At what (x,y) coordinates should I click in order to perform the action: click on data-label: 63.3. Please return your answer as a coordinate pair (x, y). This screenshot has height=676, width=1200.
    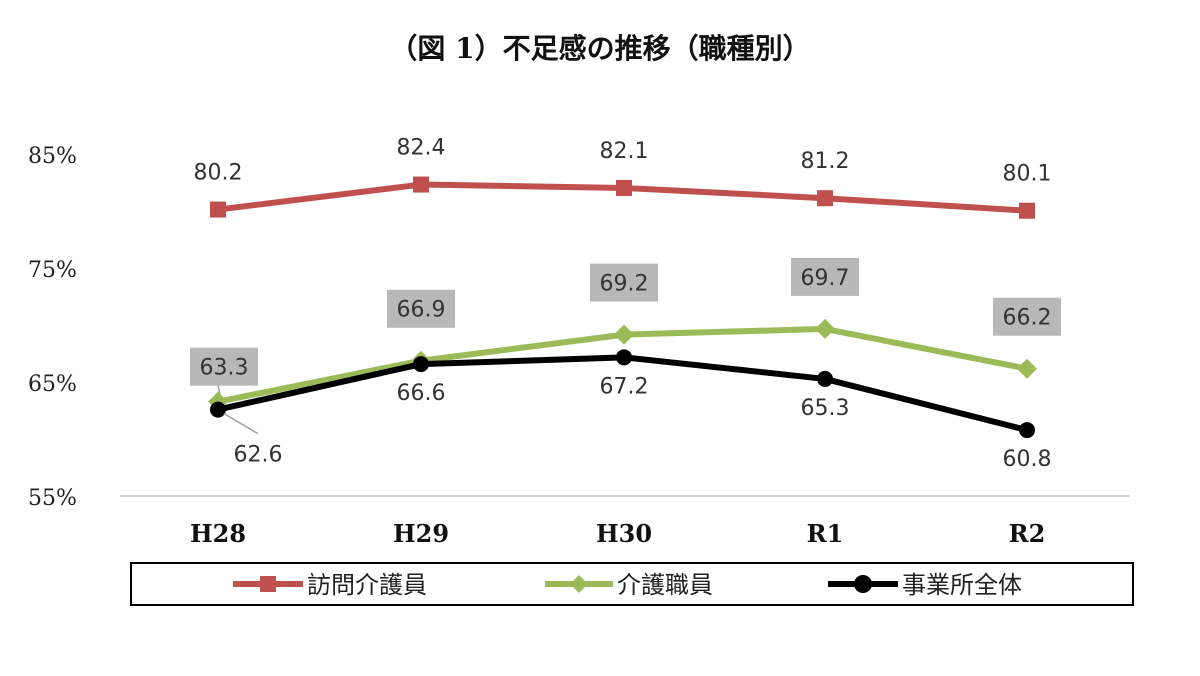
    Looking at the image, I should click on (224, 368).